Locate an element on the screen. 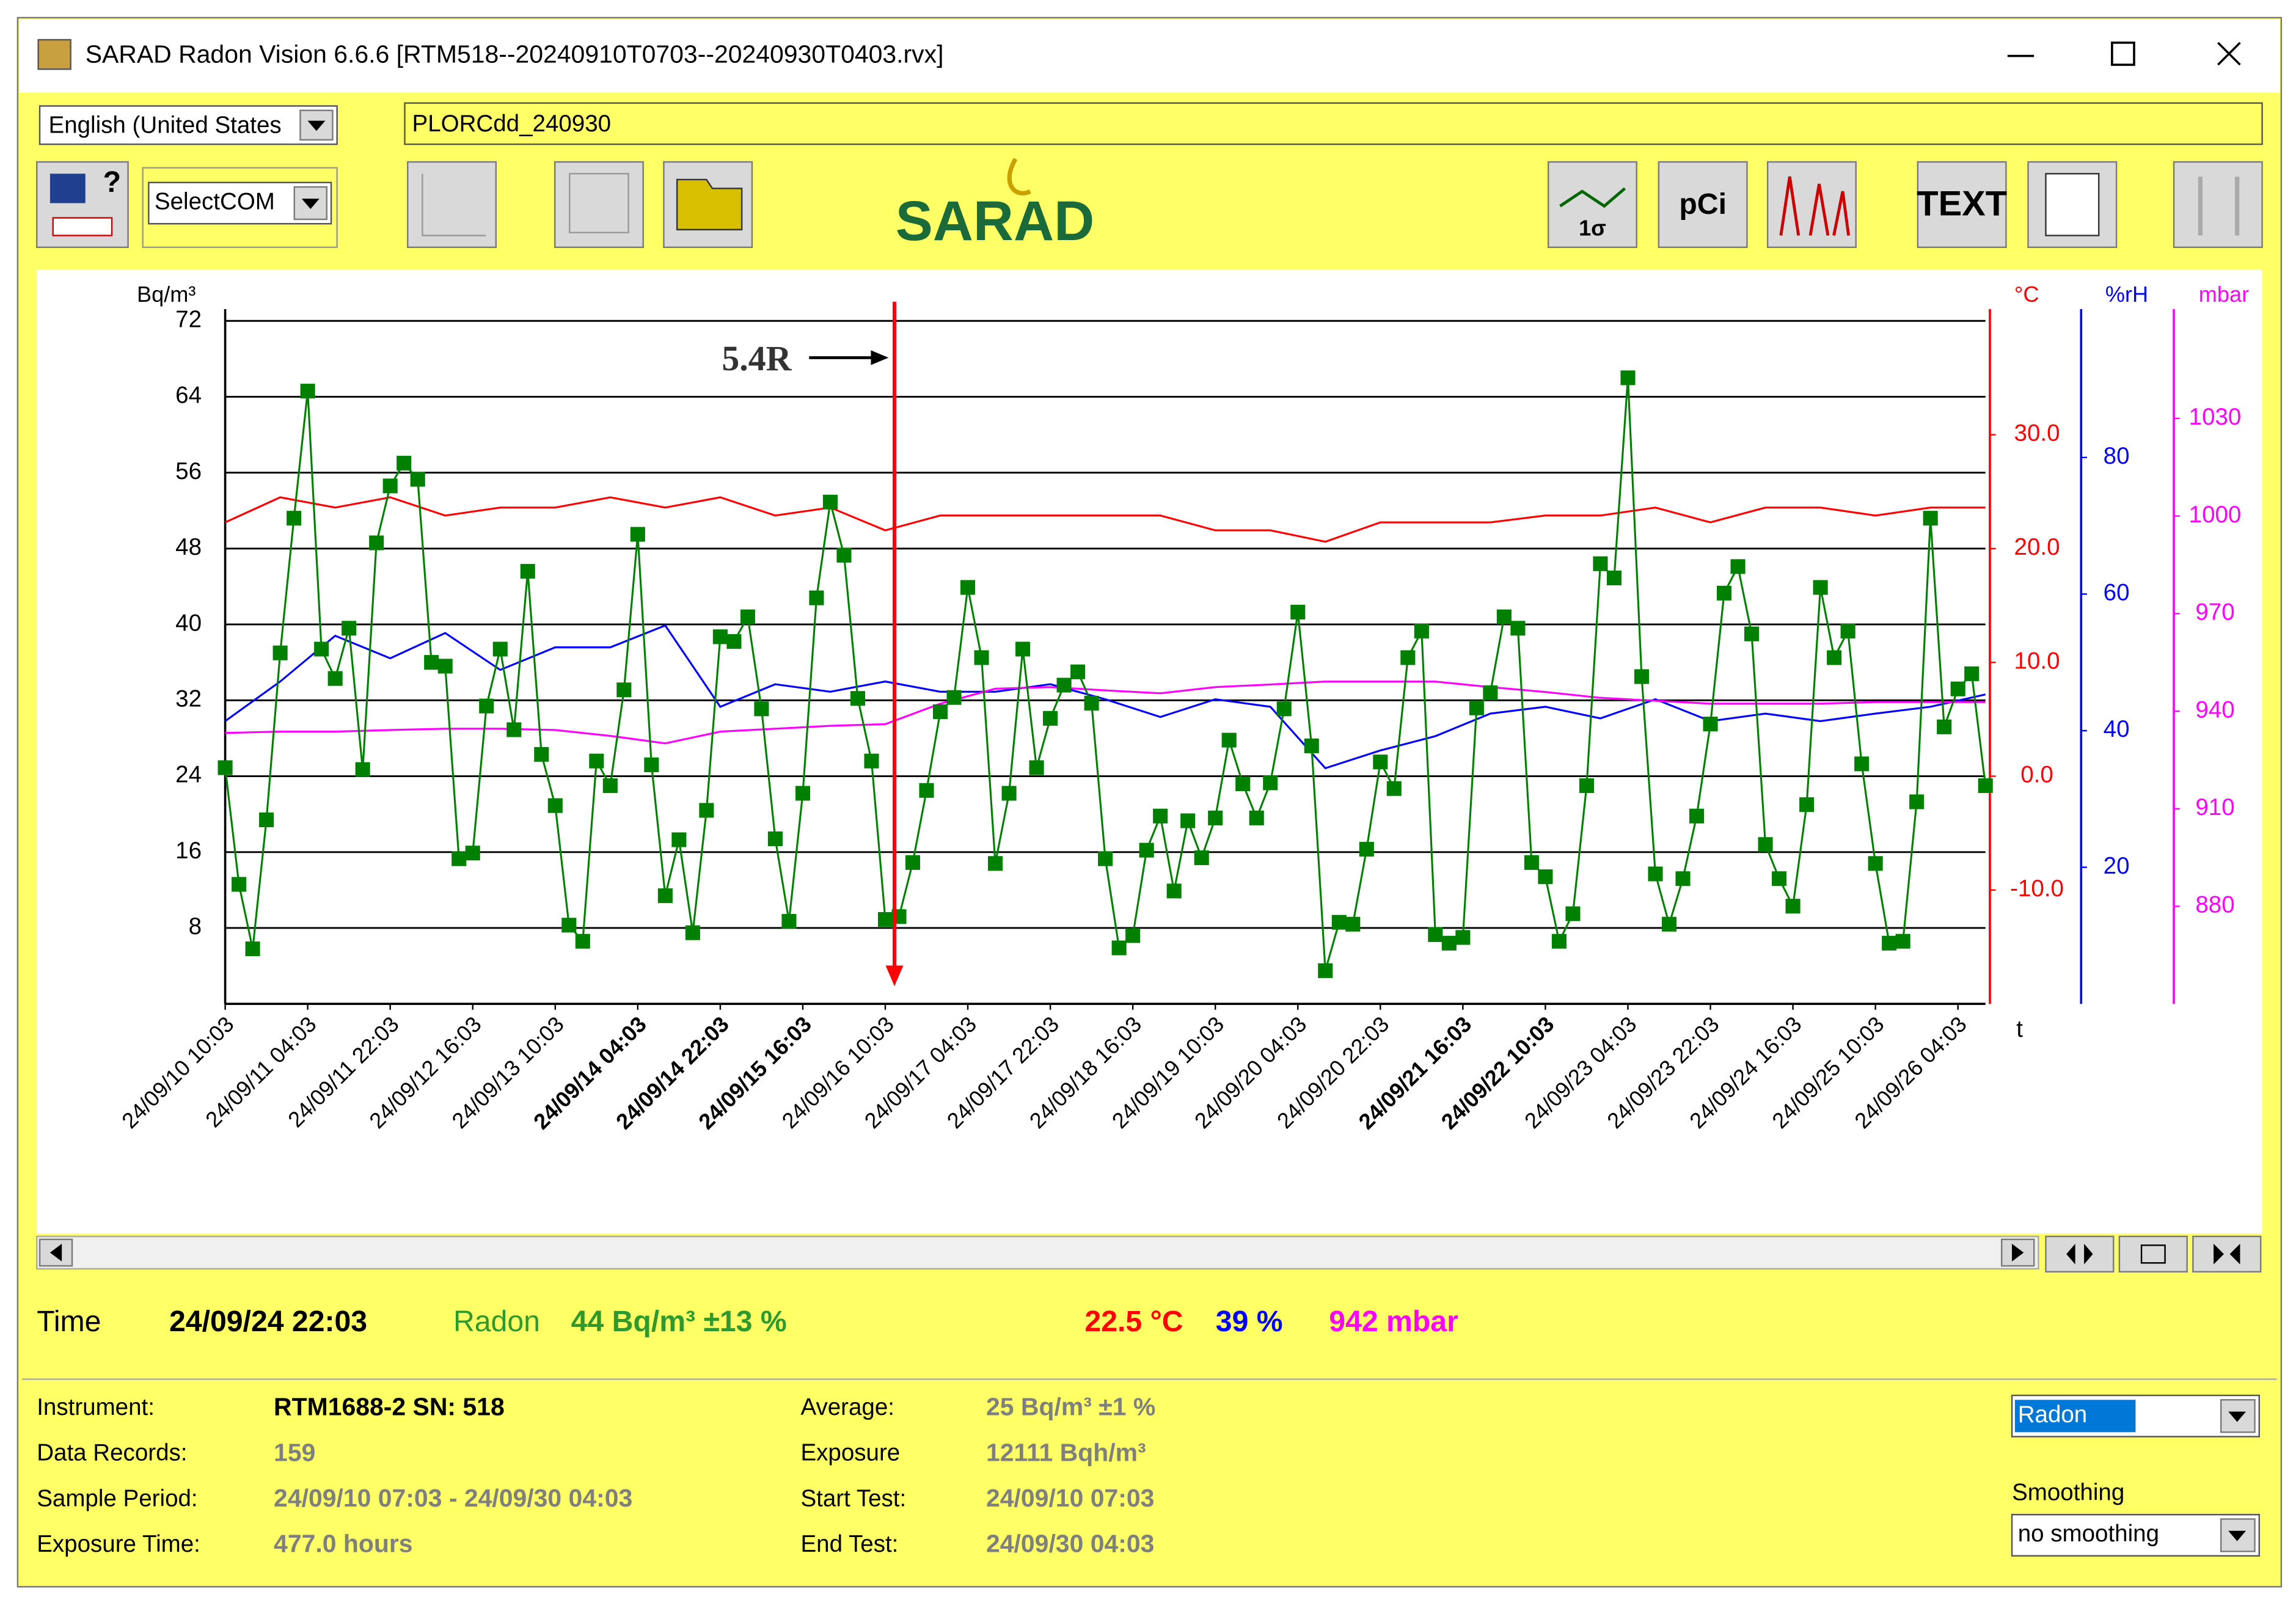 This screenshot has width=2296, height=1600. smoothing-dropdown is located at coordinates (2135, 1536).